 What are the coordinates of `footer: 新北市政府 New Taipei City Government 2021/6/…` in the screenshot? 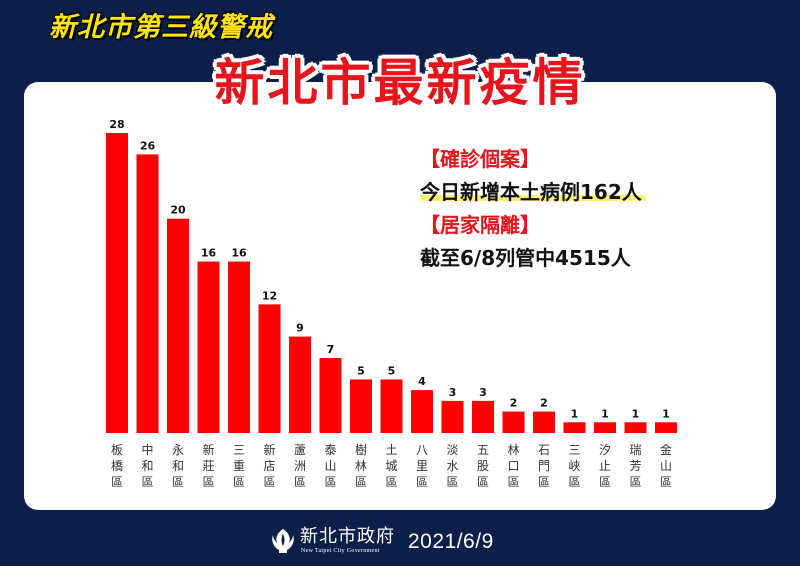 It's located at (400, 542).